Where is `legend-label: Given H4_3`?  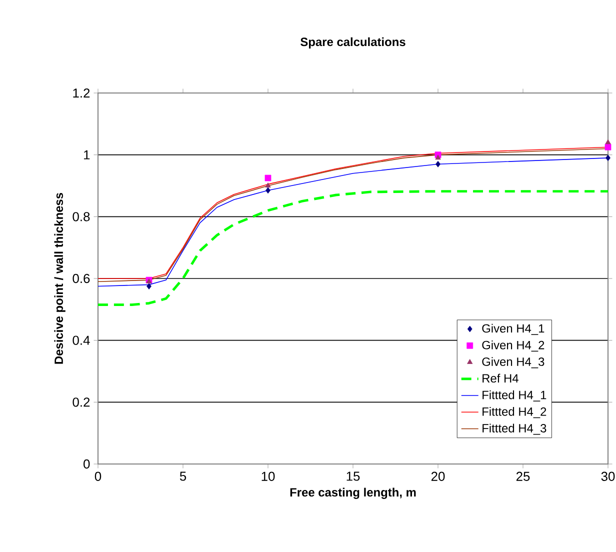
legend-label: Given H4_3 is located at coordinates (513, 362).